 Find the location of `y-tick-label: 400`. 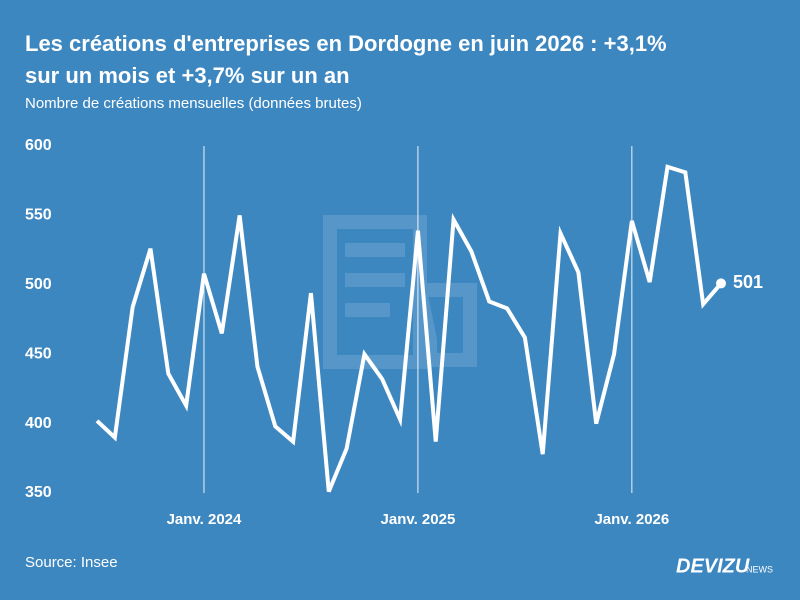

y-tick-label: 400 is located at coordinates (38, 423).